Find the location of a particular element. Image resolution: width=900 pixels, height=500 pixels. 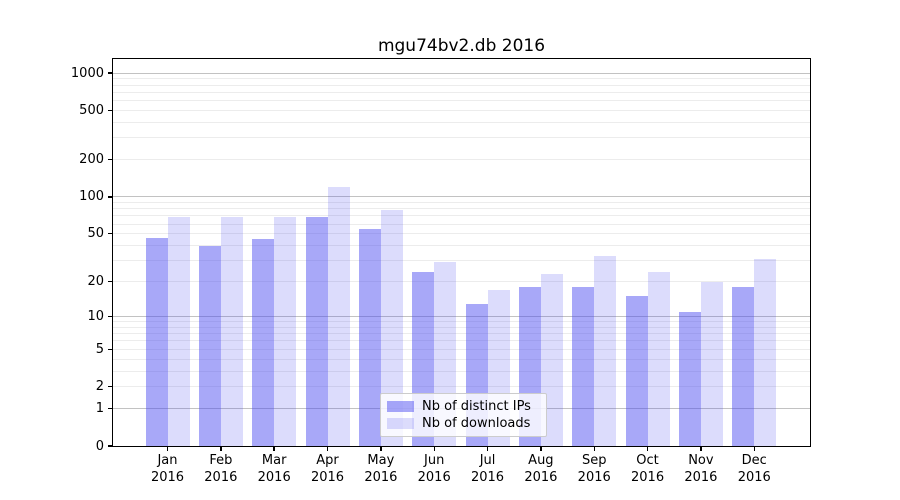

x-tick-label-jun-2016: Jun 2016 is located at coordinates (434, 469).